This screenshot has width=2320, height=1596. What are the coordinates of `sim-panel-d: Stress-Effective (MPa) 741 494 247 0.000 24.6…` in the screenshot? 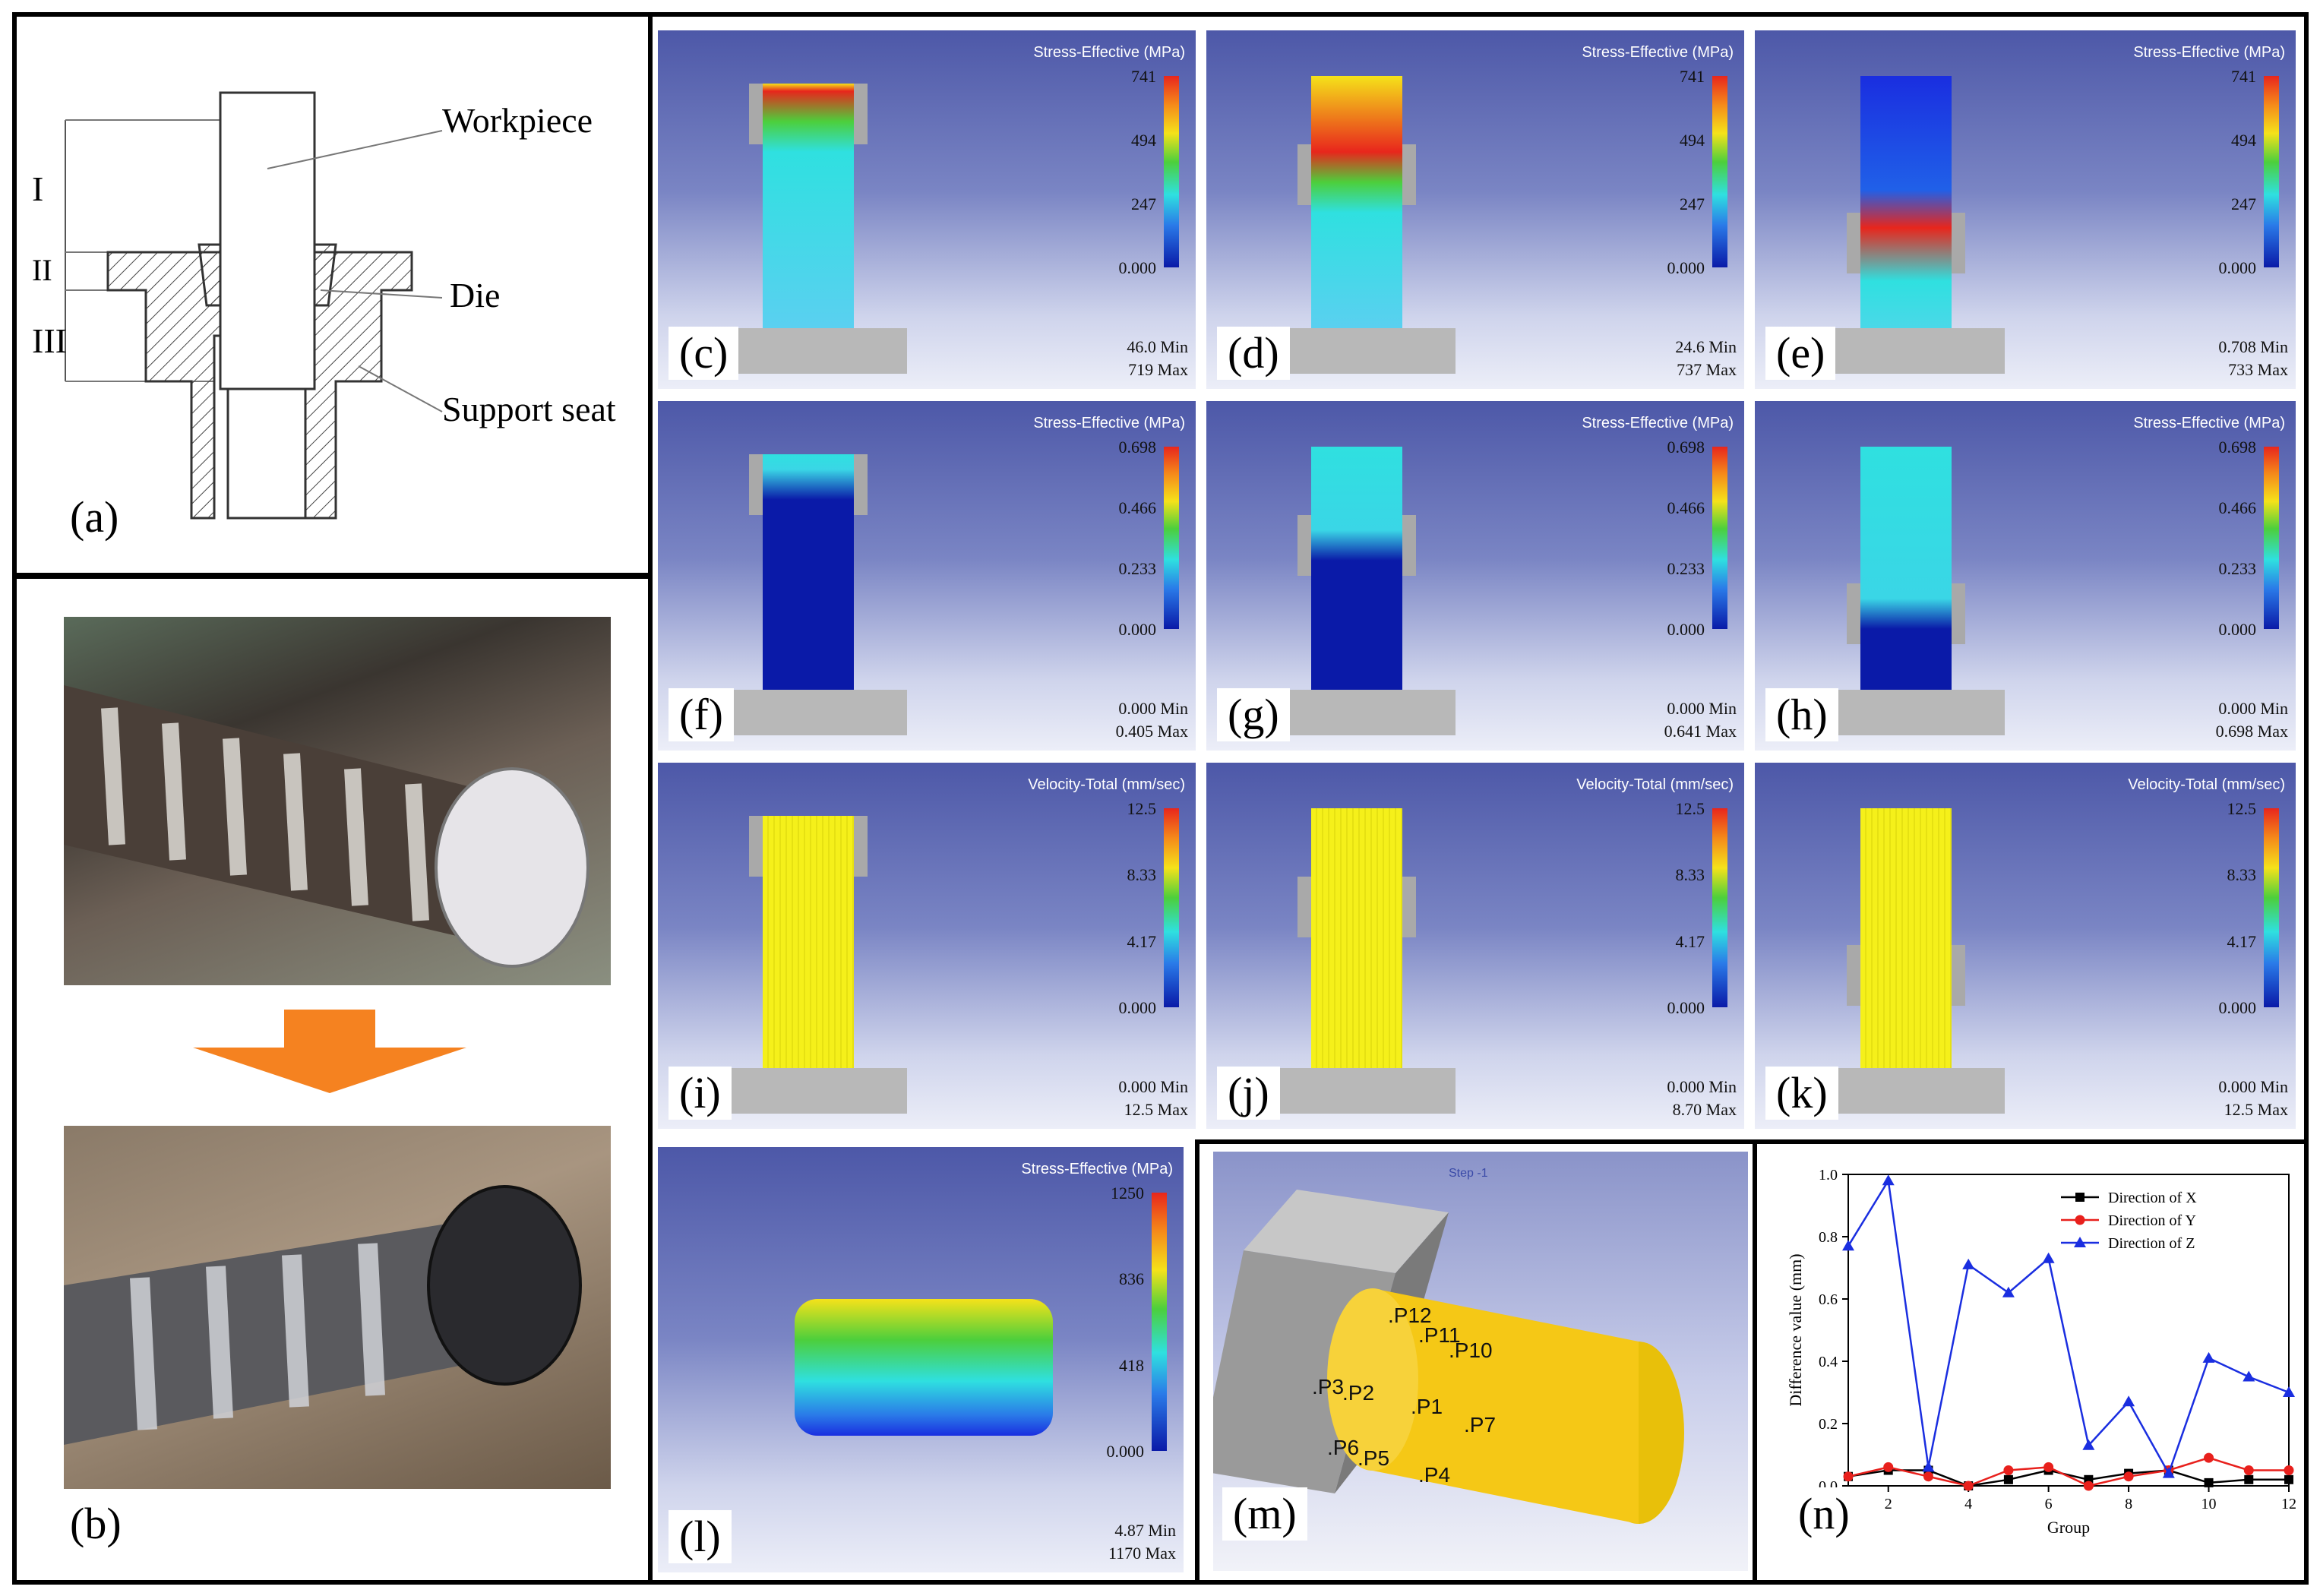 It's located at (1475, 209).